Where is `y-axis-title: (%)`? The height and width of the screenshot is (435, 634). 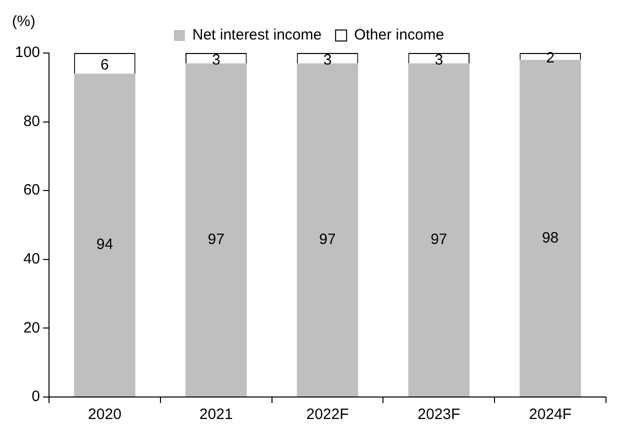 y-axis-title: (%) is located at coordinates (24, 21).